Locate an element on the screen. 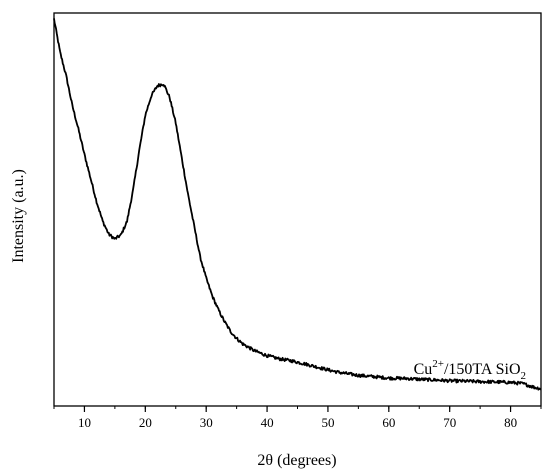 This screenshot has width=550, height=476. x-tick-label: 30 is located at coordinates (206, 422).